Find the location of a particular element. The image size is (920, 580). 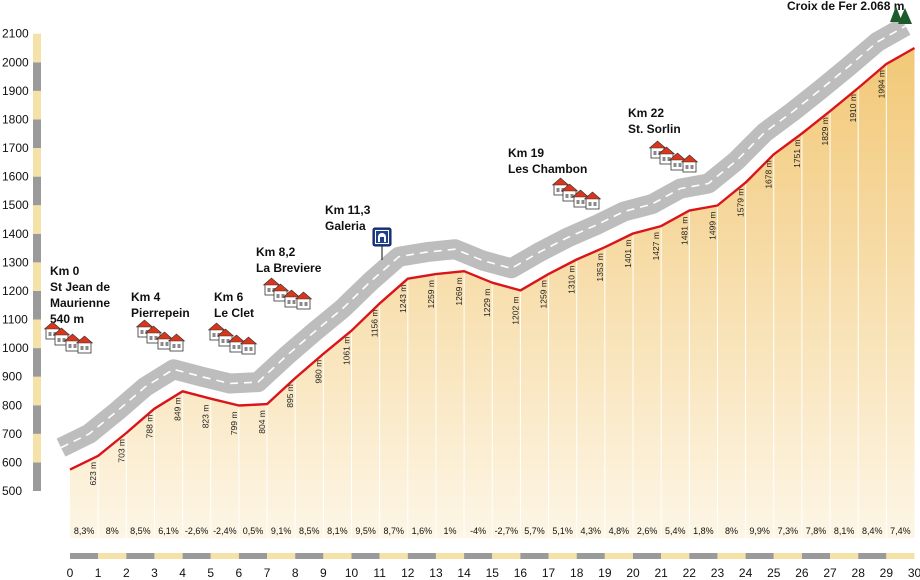

gradient-label: 1,6% is located at coordinates (422, 531).